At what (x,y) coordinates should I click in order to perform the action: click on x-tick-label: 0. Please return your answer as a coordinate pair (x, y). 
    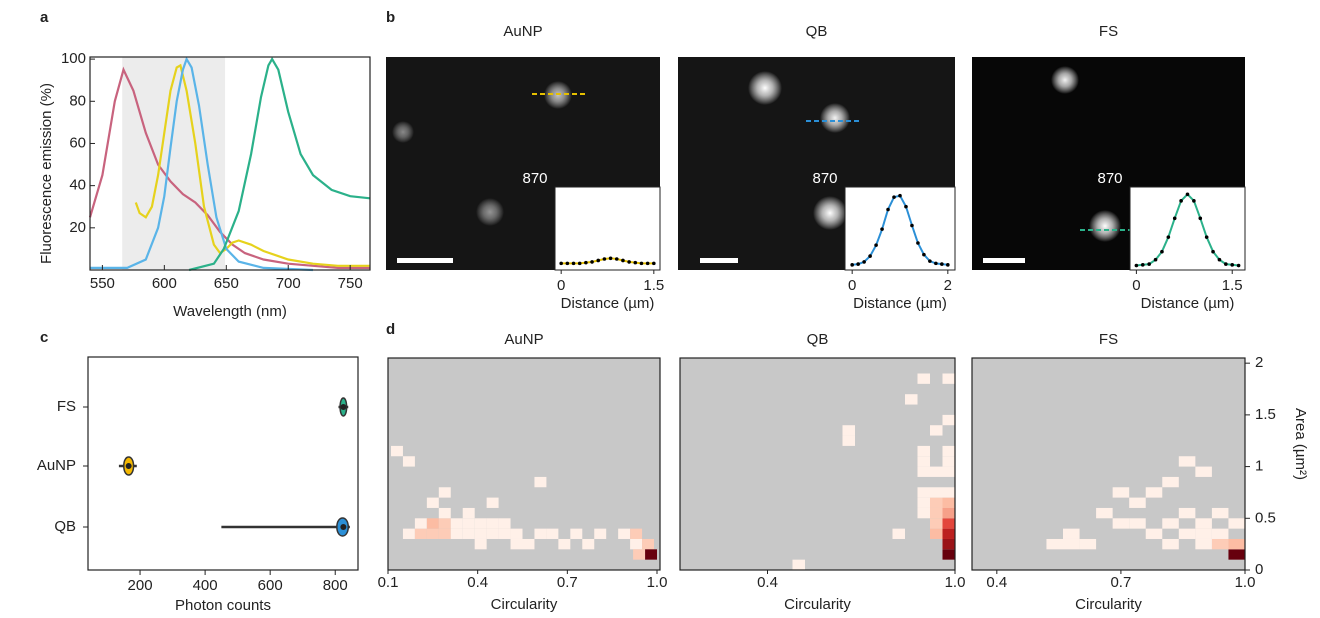
    Looking at the image, I should click on (852, 285).